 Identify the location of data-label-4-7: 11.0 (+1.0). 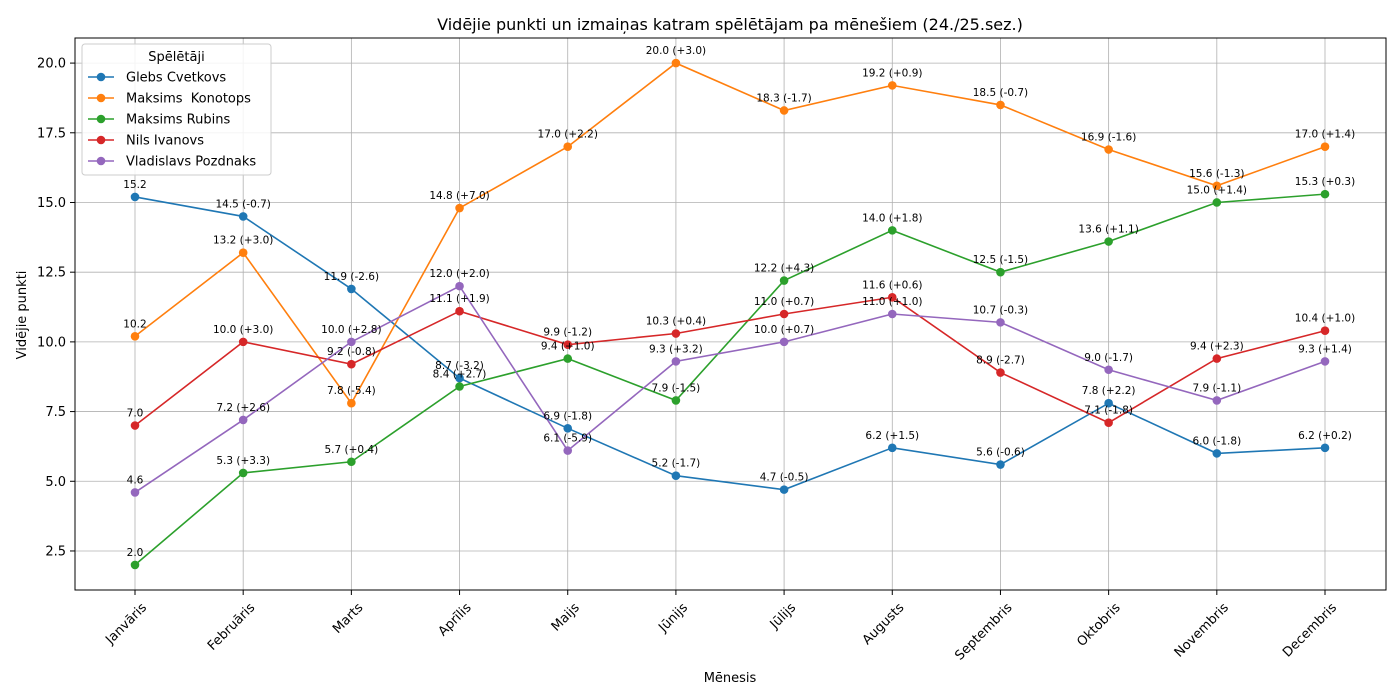
(892, 302).